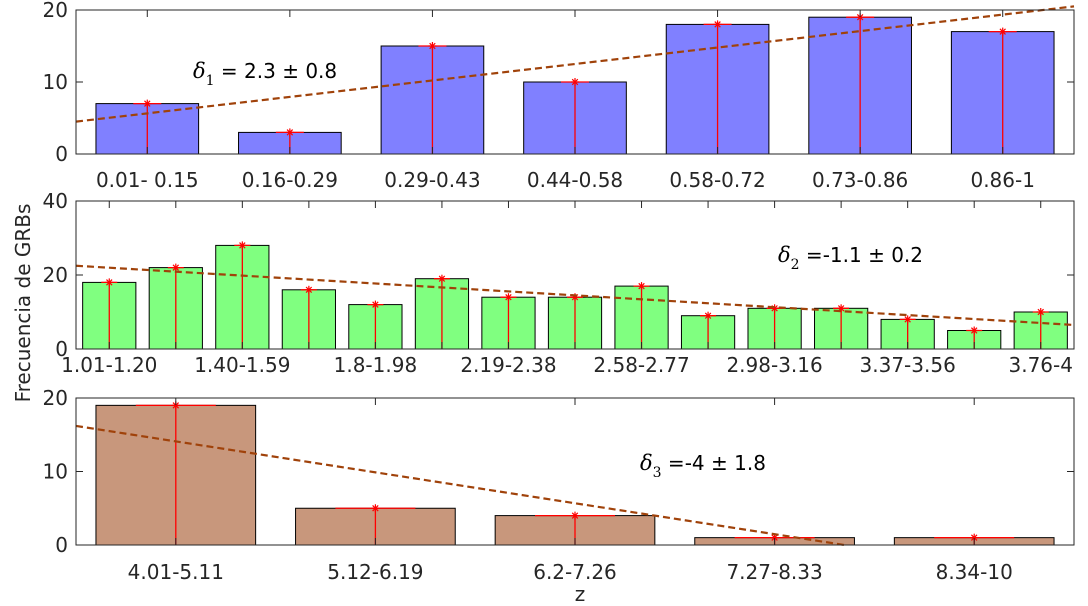 The height and width of the screenshot is (606, 1088). Describe the element at coordinates (432, 180) in the screenshot. I see `xtick-label-1-3: 0.29-0.43` at that location.